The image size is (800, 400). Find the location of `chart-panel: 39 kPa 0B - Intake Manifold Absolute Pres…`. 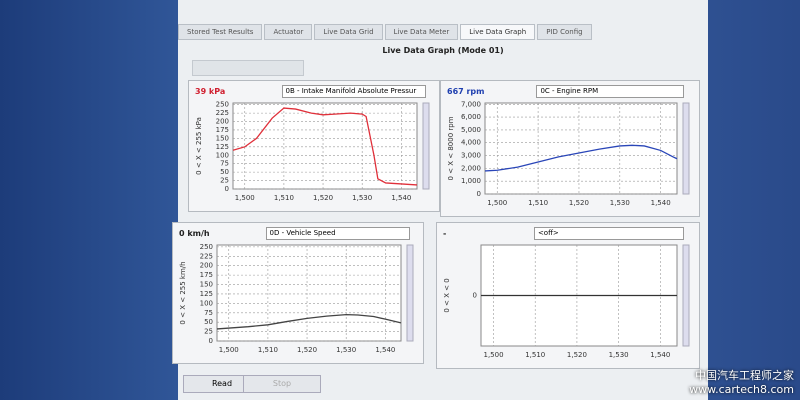

chart-panel: 39 kPa 0B - Intake Manifold Absolute Pres… is located at coordinates (314, 146).